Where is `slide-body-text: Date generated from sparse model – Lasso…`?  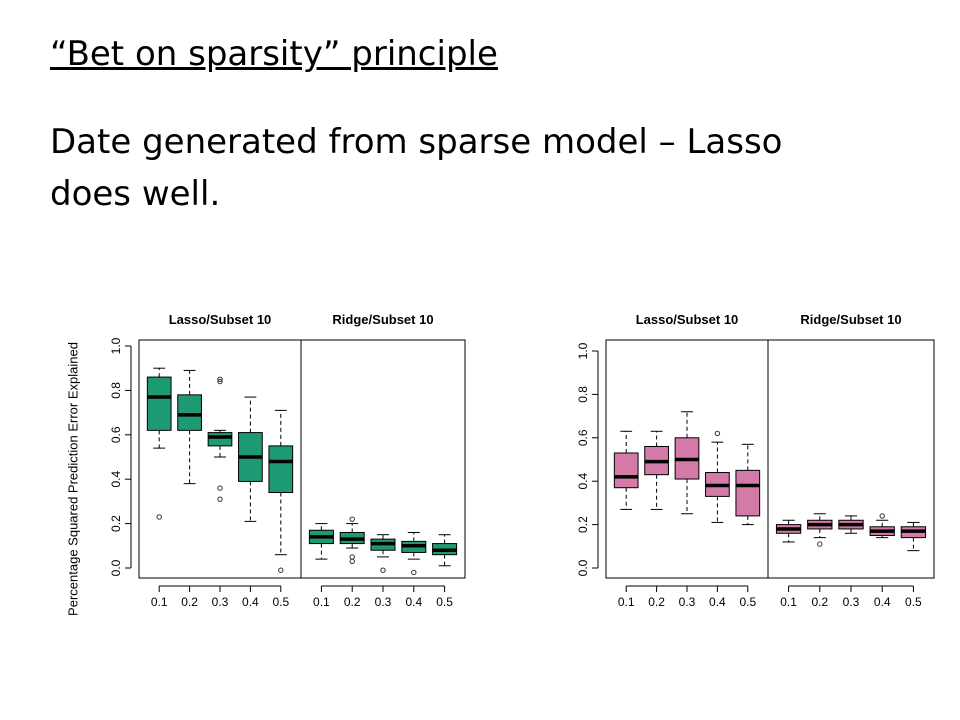
slide-body-text: Date generated from sparse model – Lasso… is located at coordinates (416, 168).